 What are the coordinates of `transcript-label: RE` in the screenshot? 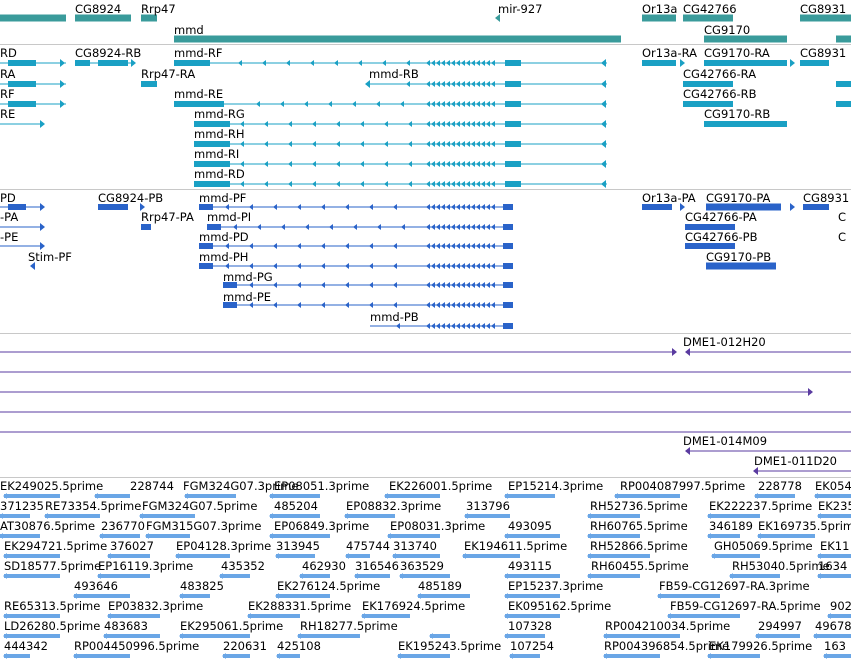 It's located at (8, 114).